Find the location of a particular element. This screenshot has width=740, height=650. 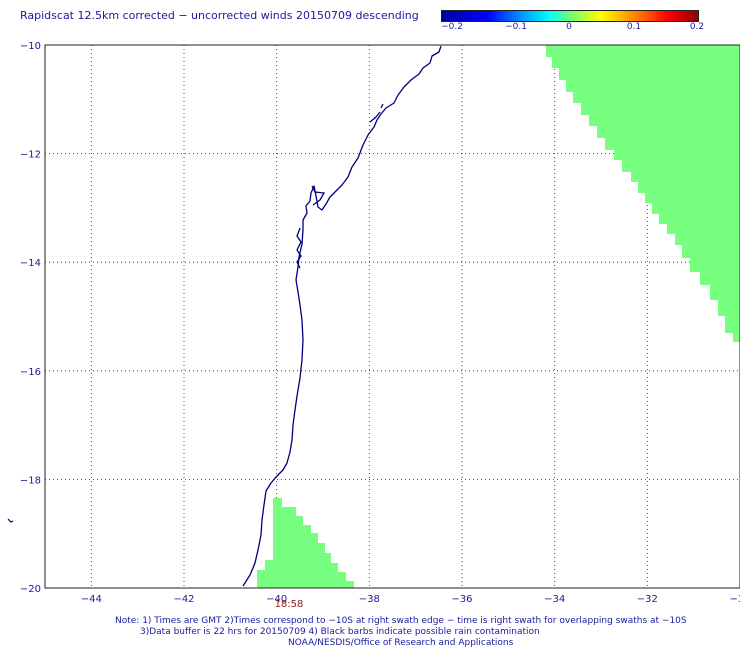

x-tick-label: −44 is located at coordinates (91, 599).